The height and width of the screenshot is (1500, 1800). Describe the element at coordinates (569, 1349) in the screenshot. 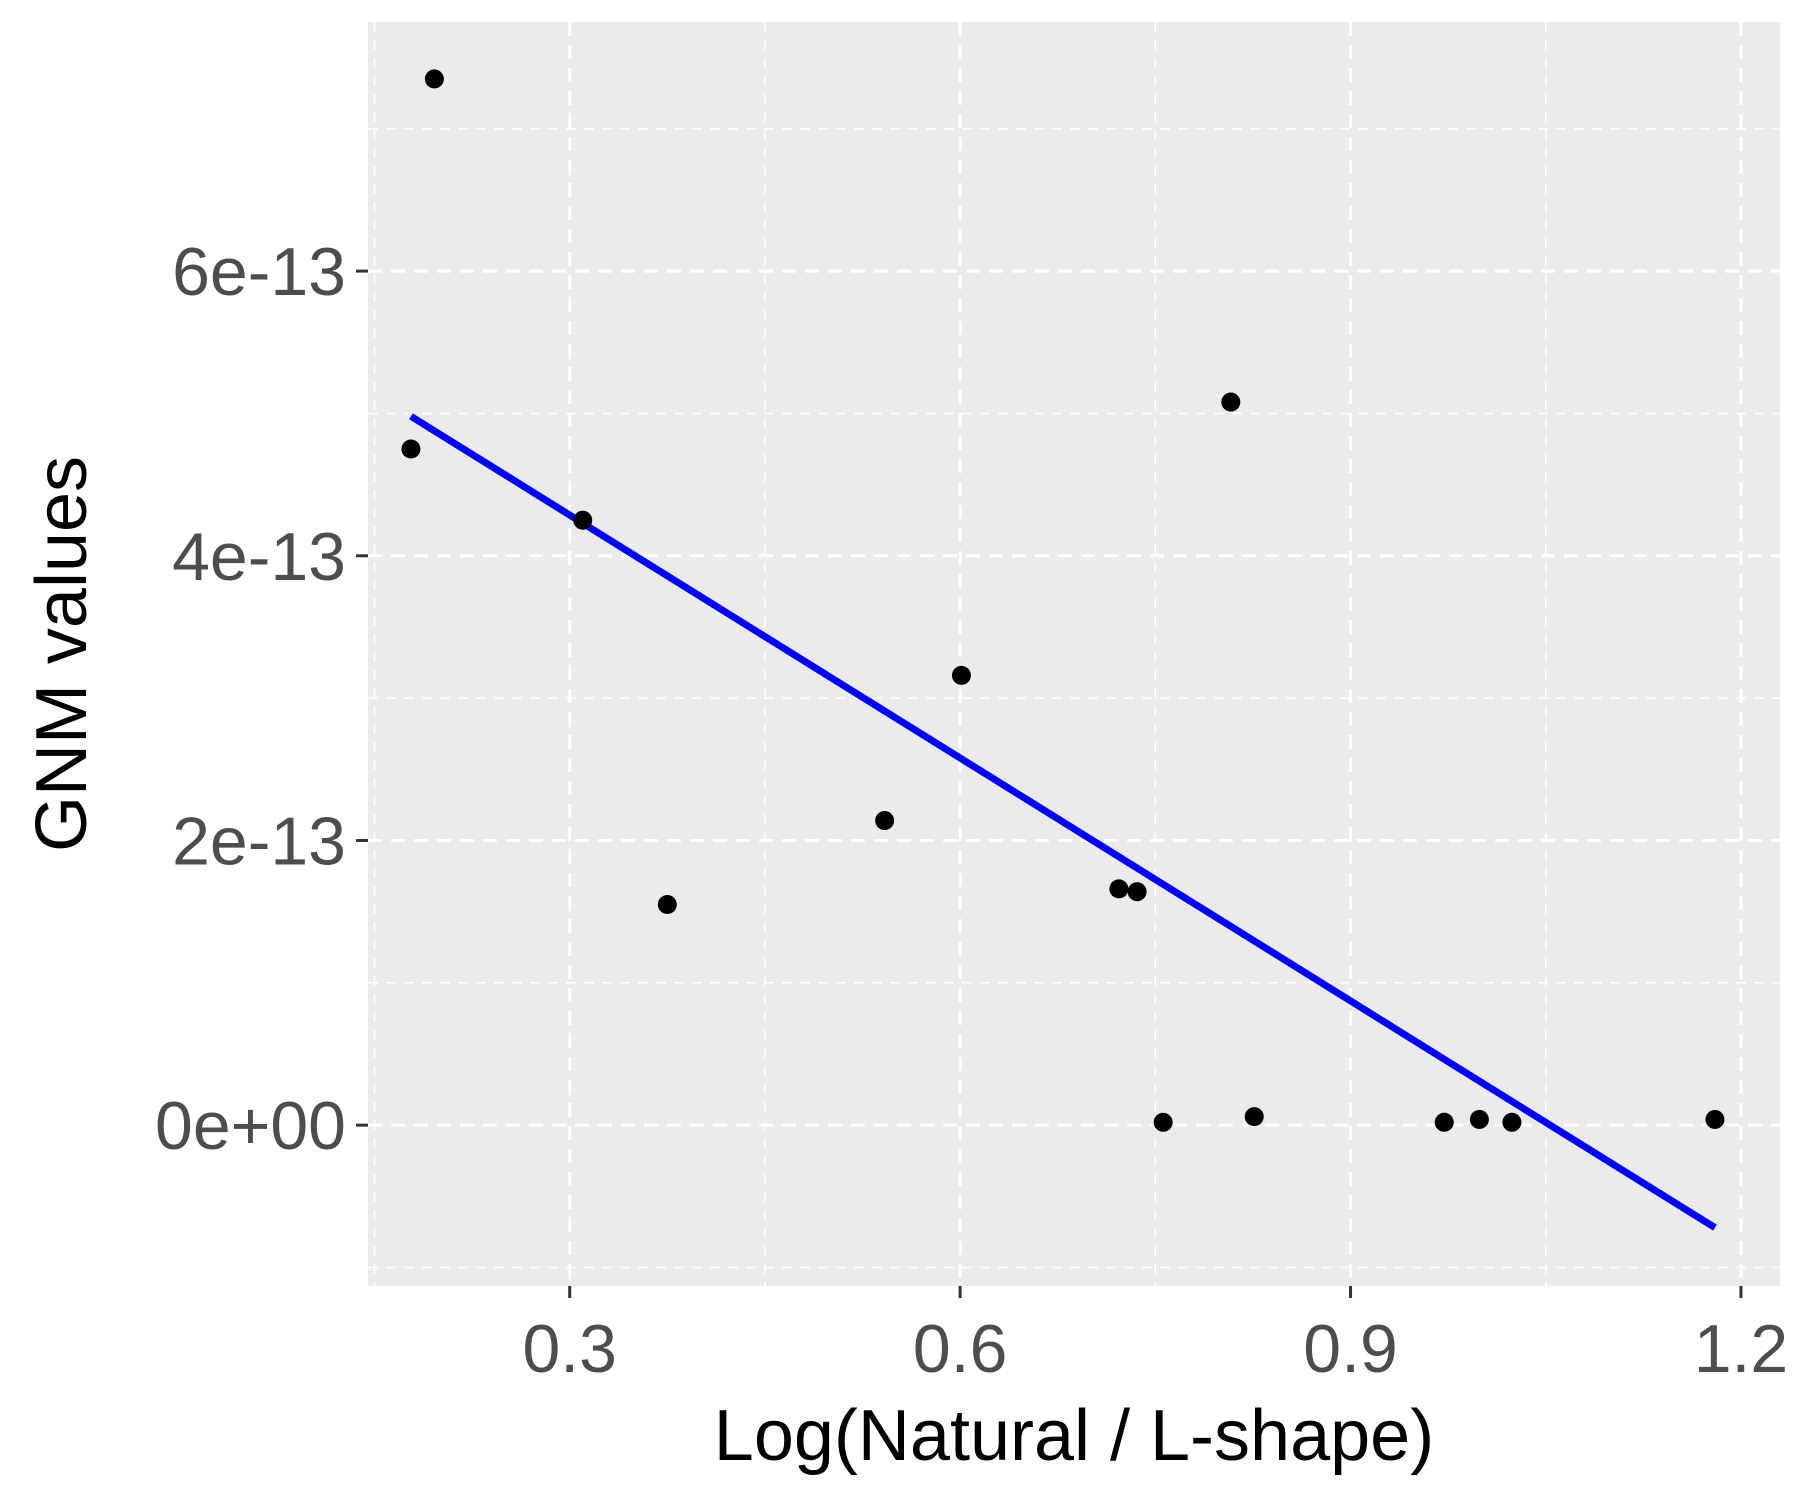

I see `x-tick-label: 0.3` at that location.